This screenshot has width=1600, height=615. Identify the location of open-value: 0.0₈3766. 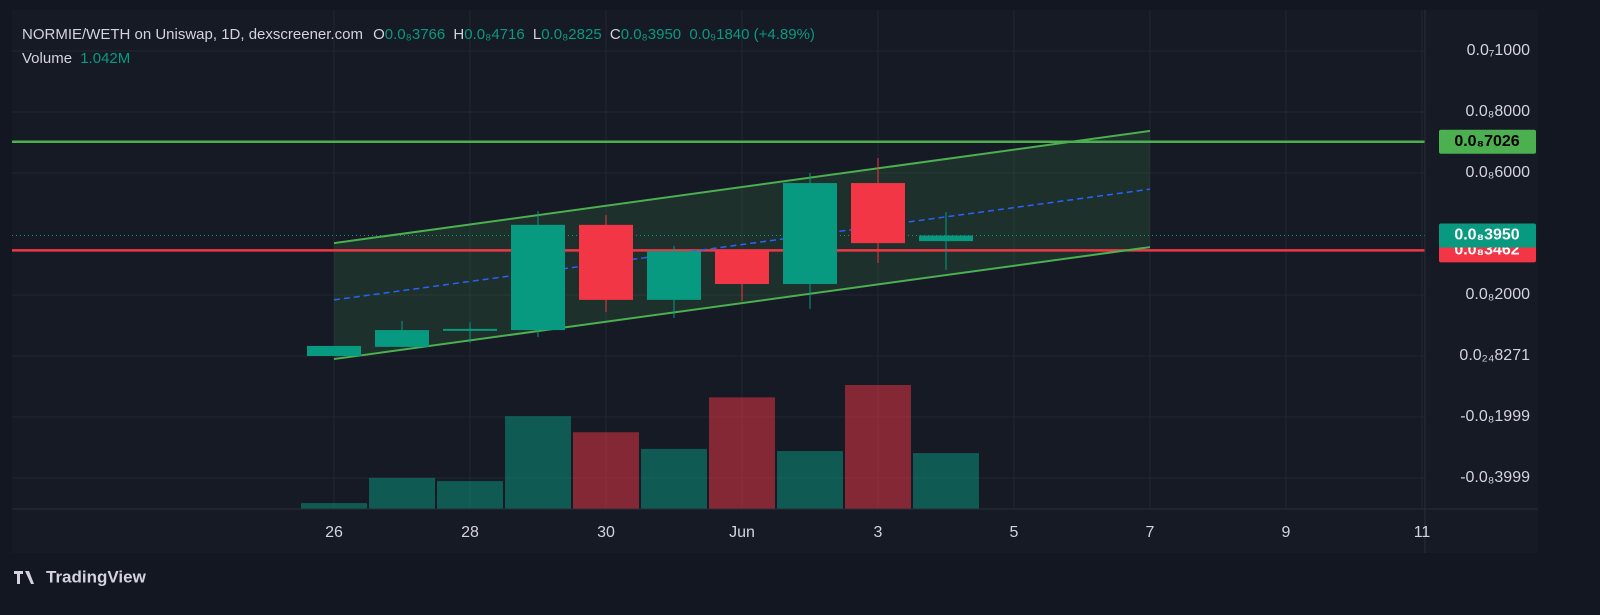
(415, 34).